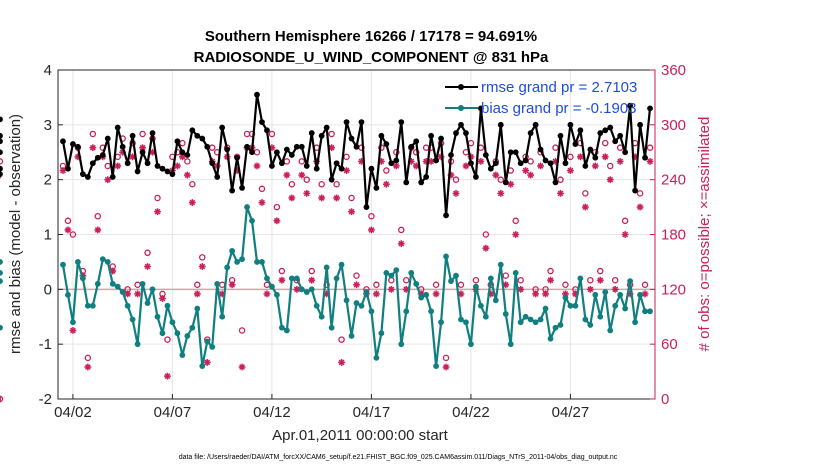 The width and height of the screenshot is (830, 470). Describe the element at coordinates (48, 125) in the screenshot. I see `y-tick-label: 3` at that location.